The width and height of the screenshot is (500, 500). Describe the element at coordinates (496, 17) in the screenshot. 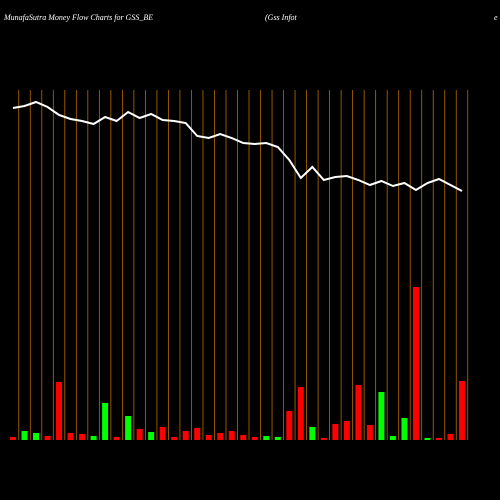

I see `corner-text: e` at that location.